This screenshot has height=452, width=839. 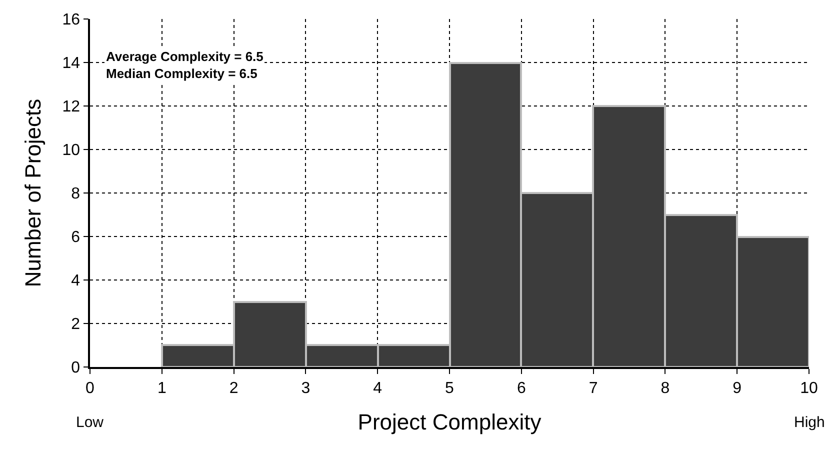 What do you see at coordinates (593, 388) in the screenshot?
I see `x-tick-label: 7` at bounding box center [593, 388].